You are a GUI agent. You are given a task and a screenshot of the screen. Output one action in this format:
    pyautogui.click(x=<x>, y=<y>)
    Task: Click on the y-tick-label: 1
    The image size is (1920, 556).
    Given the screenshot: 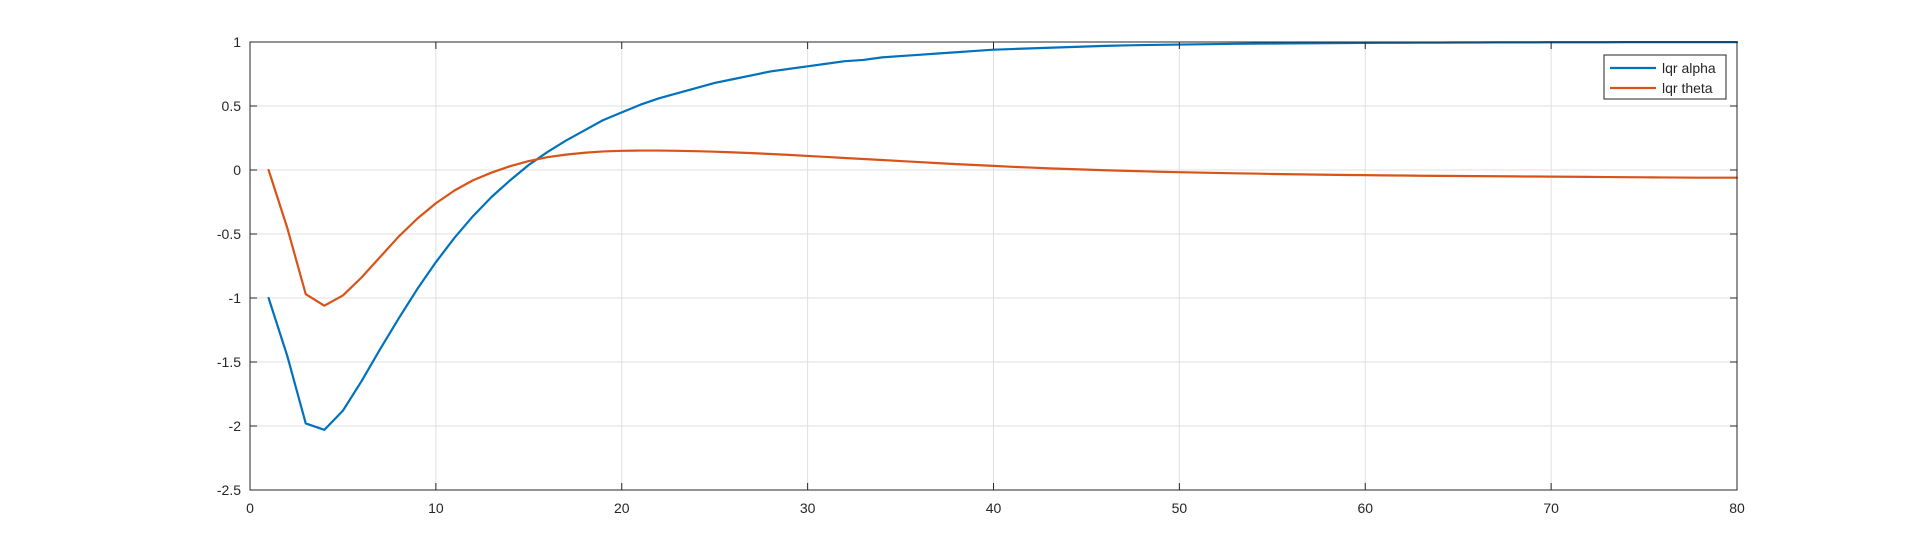 What is the action you would take?
    pyautogui.click(x=237, y=42)
    